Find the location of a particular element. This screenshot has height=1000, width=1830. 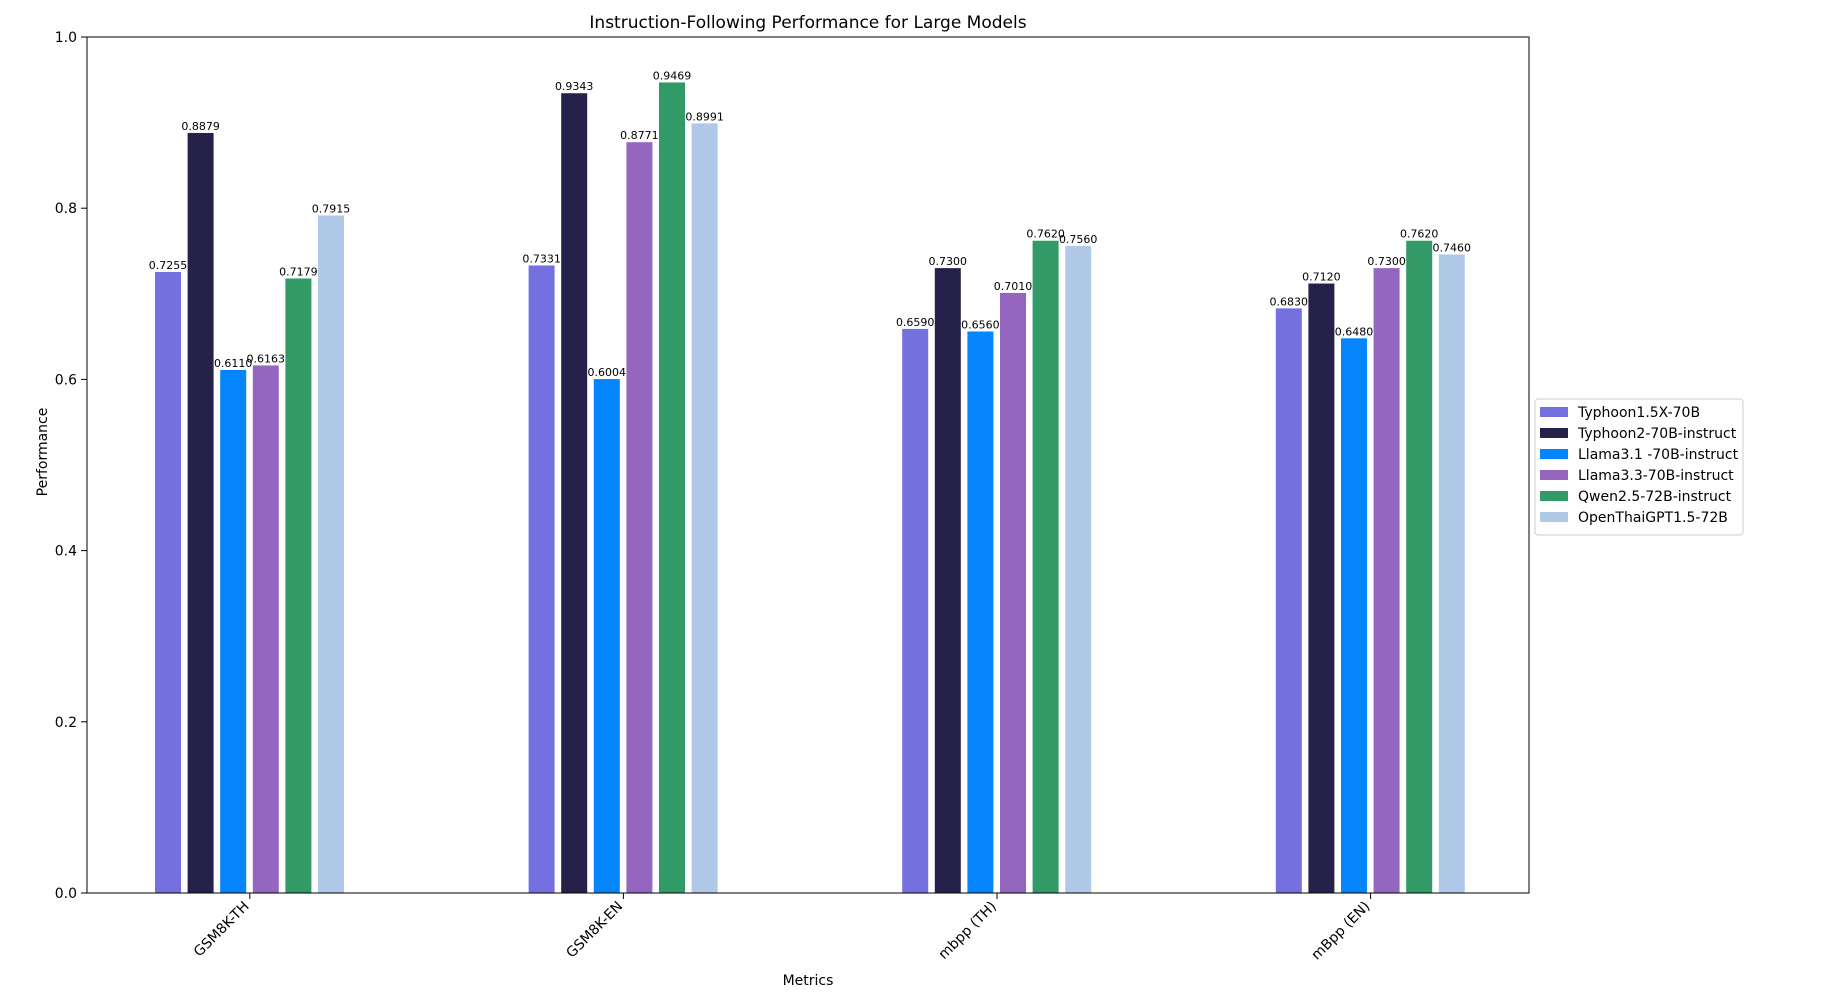

bar-value-label: 0.6004 is located at coordinates (607, 372).